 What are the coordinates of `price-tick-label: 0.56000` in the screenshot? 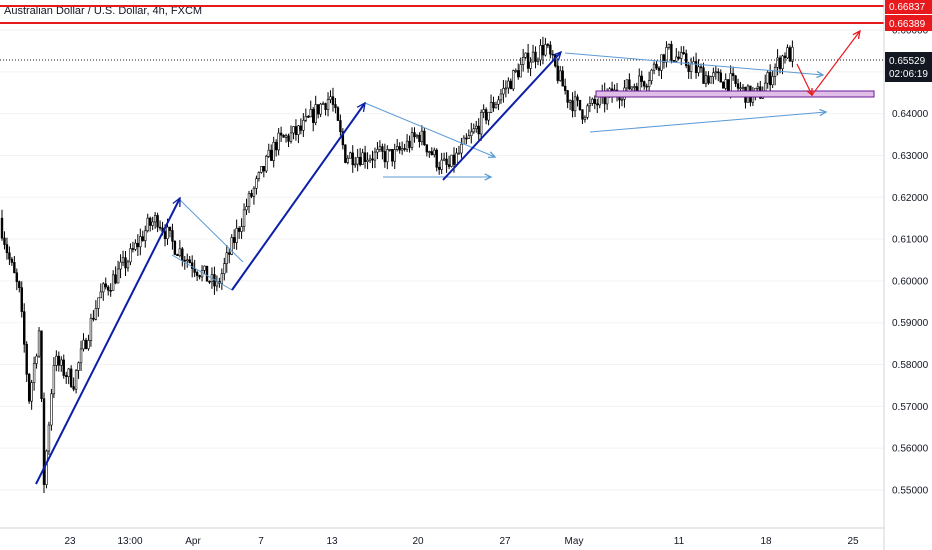 It's located at (910, 449).